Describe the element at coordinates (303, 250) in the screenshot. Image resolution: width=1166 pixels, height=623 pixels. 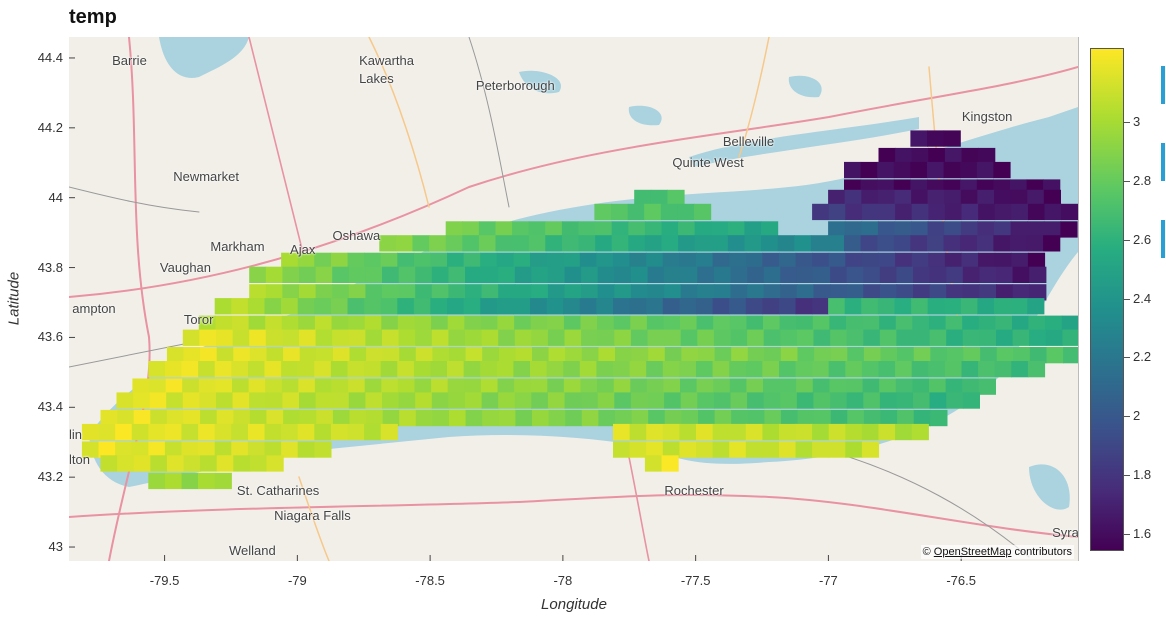
I see `place-label: Ajax` at that location.